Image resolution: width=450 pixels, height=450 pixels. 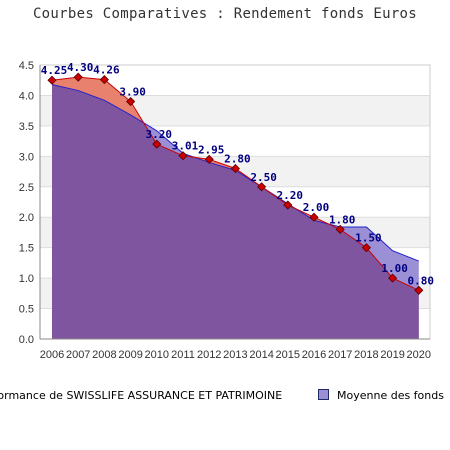 What do you see at coordinates (159, 134) in the screenshot?
I see `data-label: 3.20` at bounding box center [159, 134].